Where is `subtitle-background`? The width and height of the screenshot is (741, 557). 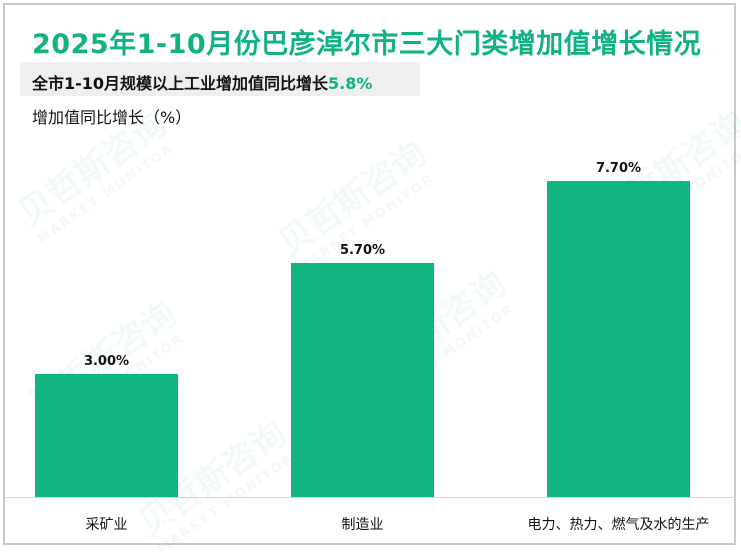 subtitle-background is located at coordinates (220, 79).